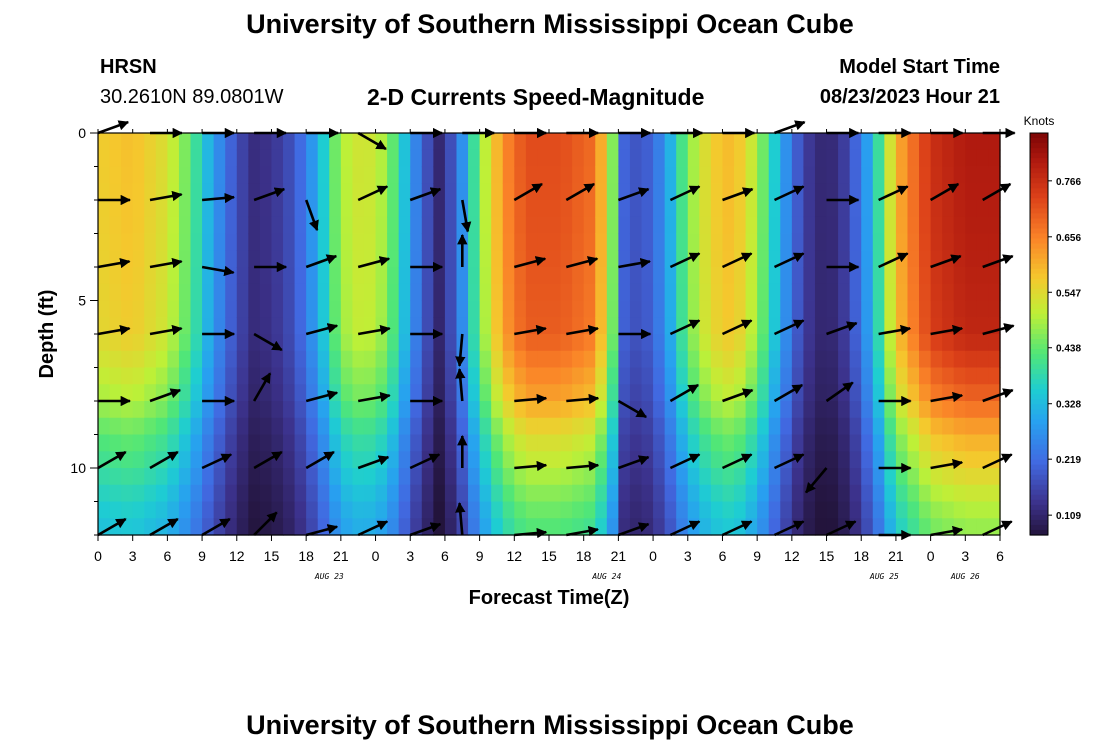  I want to click on colorbar-tick-label: 0.219, so click(1068, 460).